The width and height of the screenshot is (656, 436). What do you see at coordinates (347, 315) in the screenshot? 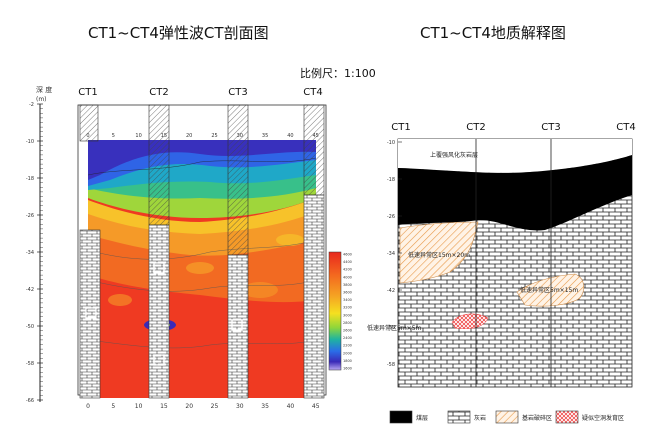
I see `colorbar-tick-label: 3000` at bounding box center [347, 315].